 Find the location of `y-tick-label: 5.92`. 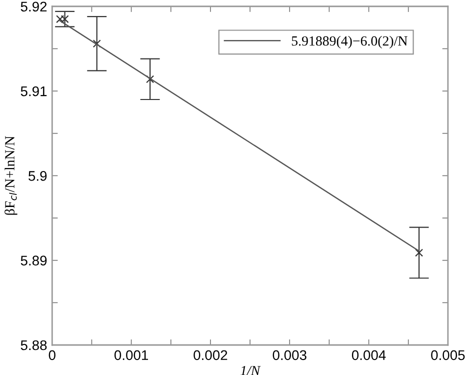

y-tick-label: 5.92 is located at coordinates (33, 7).